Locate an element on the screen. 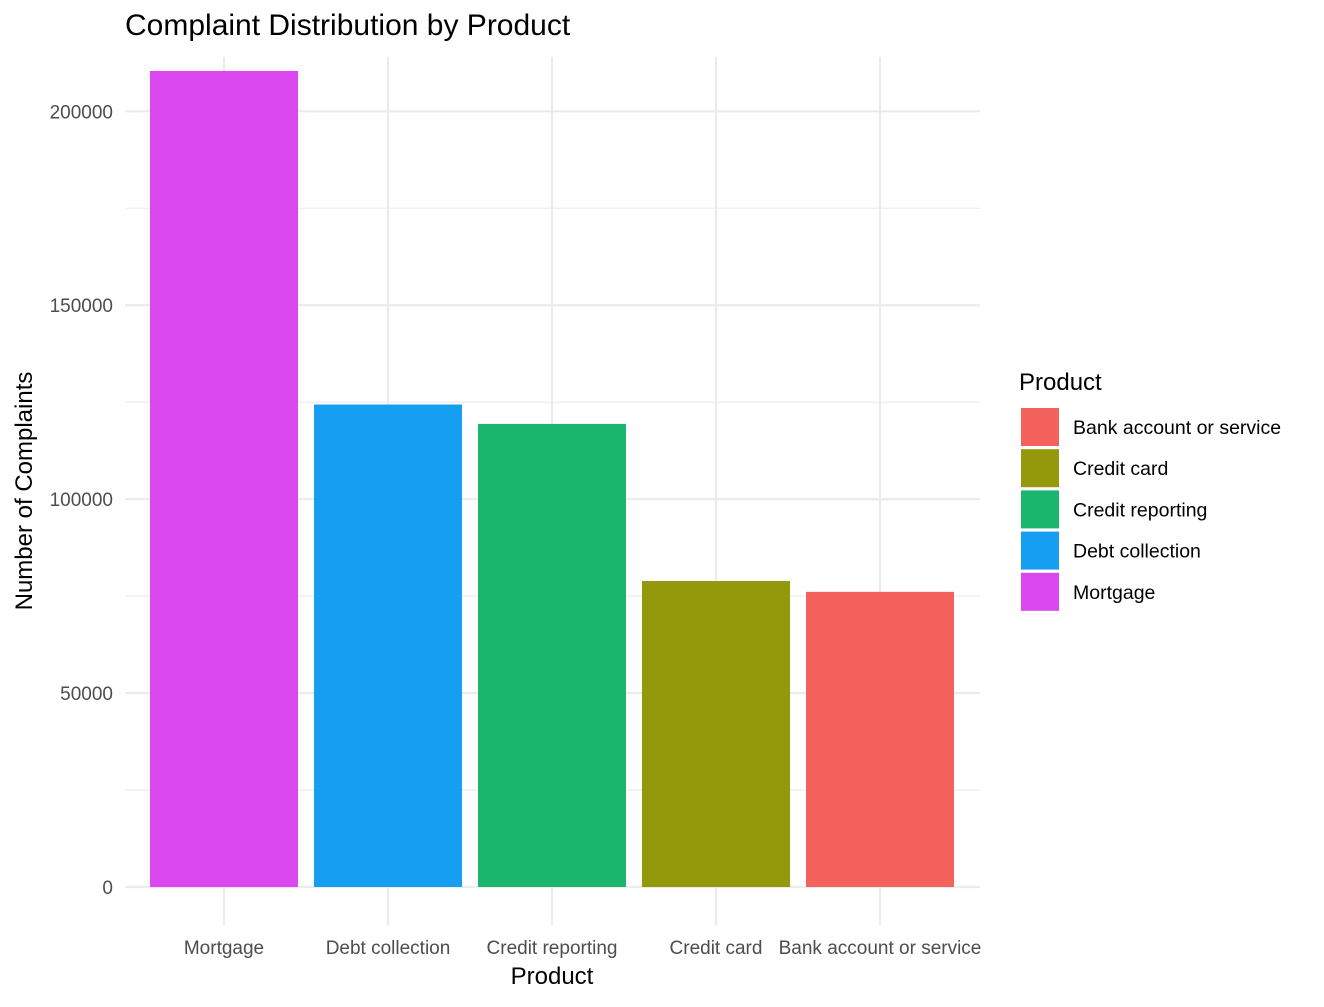 This screenshot has height=1007, width=1324. x-tick-label: Mortgage is located at coordinates (224, 948).